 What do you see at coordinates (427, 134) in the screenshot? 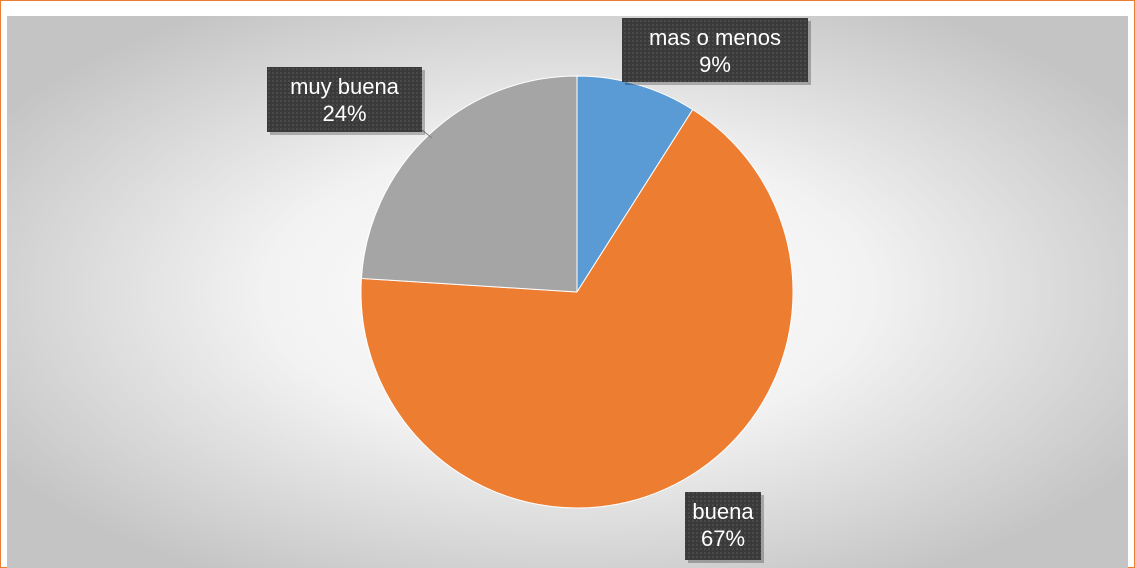
I see `leader-line` at bounding box center [427, 134].